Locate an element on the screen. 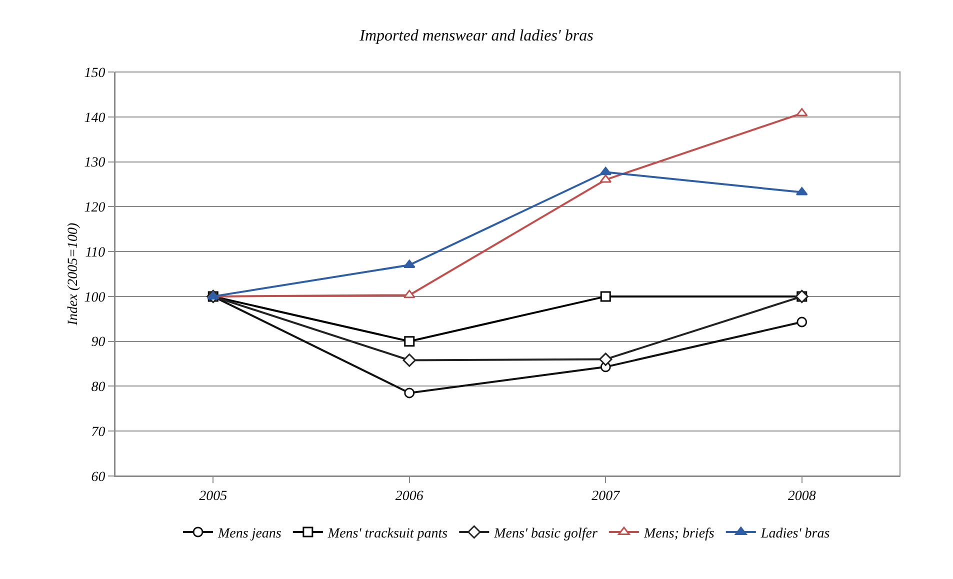 The image size is (953, 579). legend-label: Mens; briefs is located at coordinates (678, 534).